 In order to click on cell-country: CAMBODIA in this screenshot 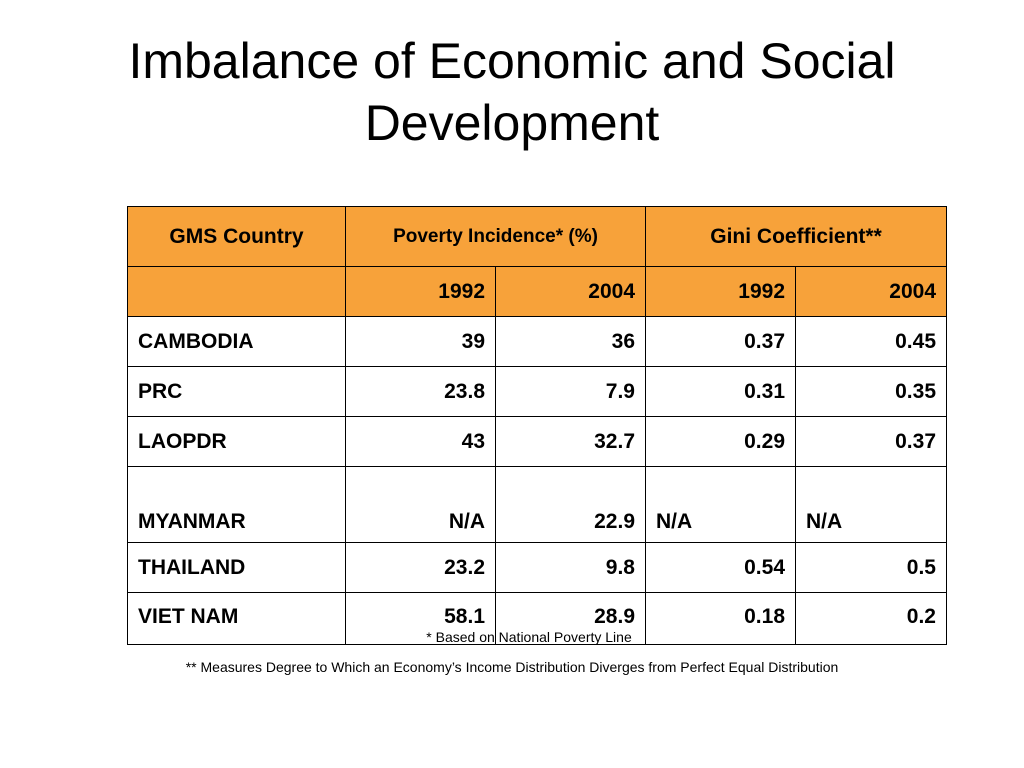, I will do `click(236, 341)`.